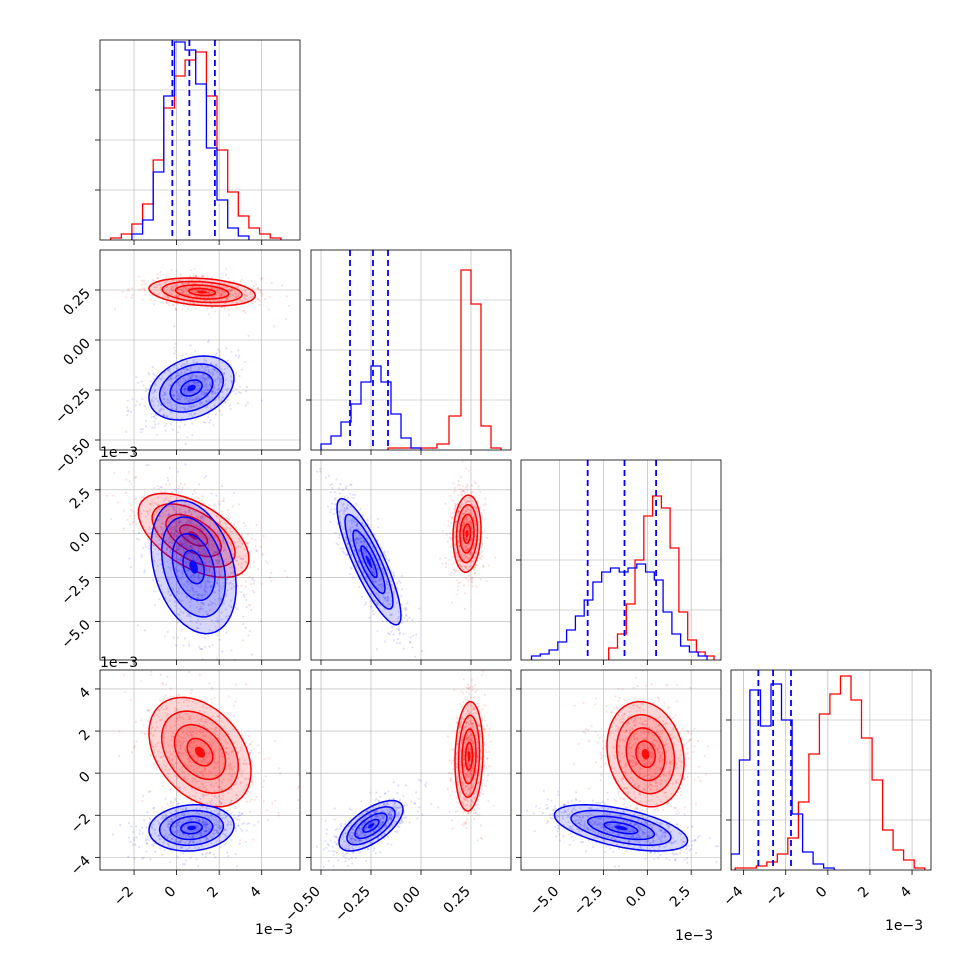 The height and width of the screenshot is (975, 970). What do you see at coordinates (73, 407) in the screenshot?
I see `y-tick-label: −0.25` at bounding box center [73, 407].